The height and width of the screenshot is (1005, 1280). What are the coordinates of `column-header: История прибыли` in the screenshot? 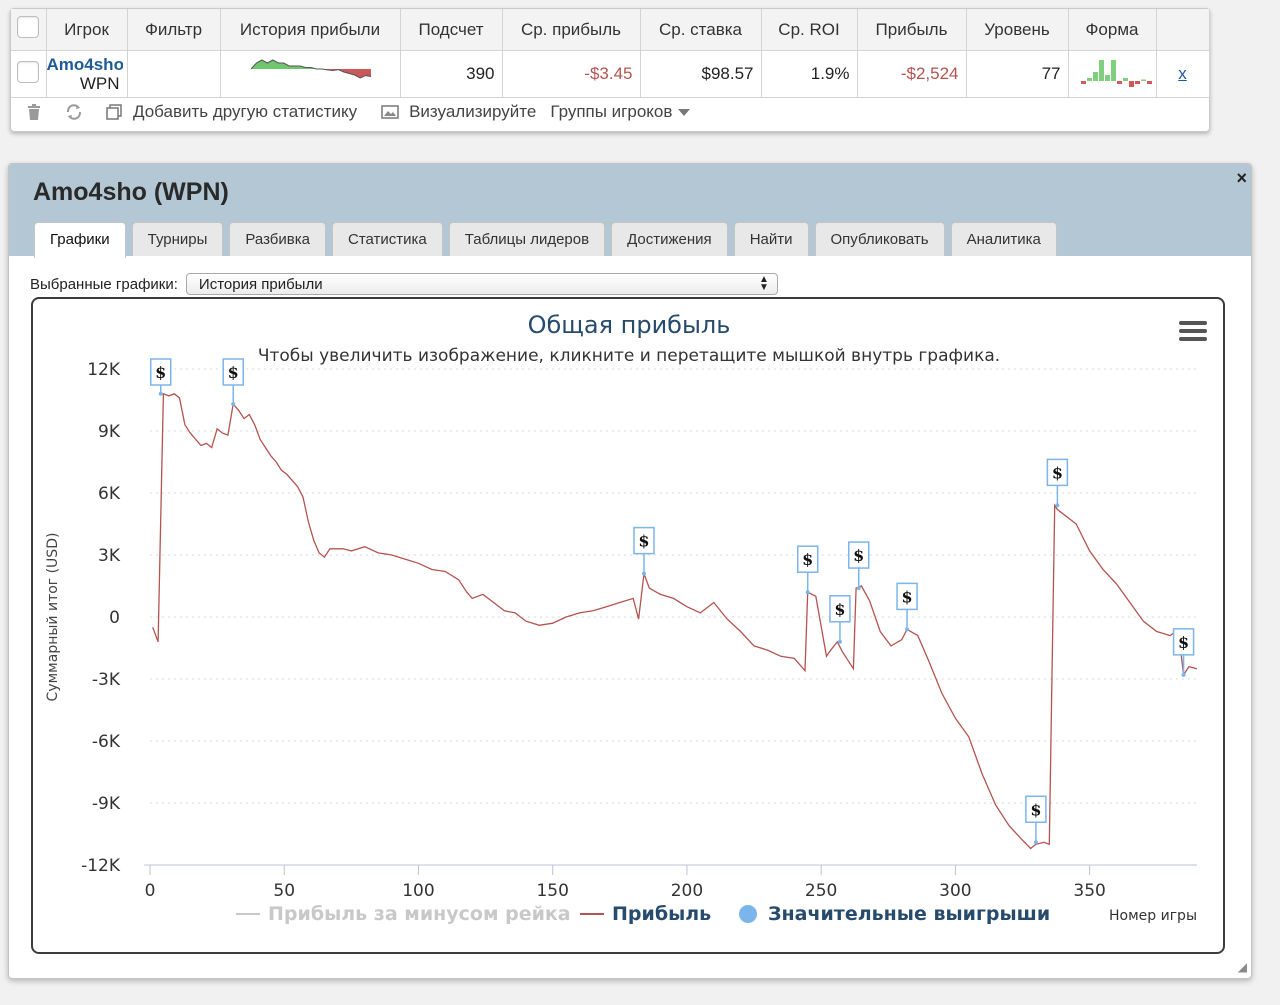 It's located at (310, 30).